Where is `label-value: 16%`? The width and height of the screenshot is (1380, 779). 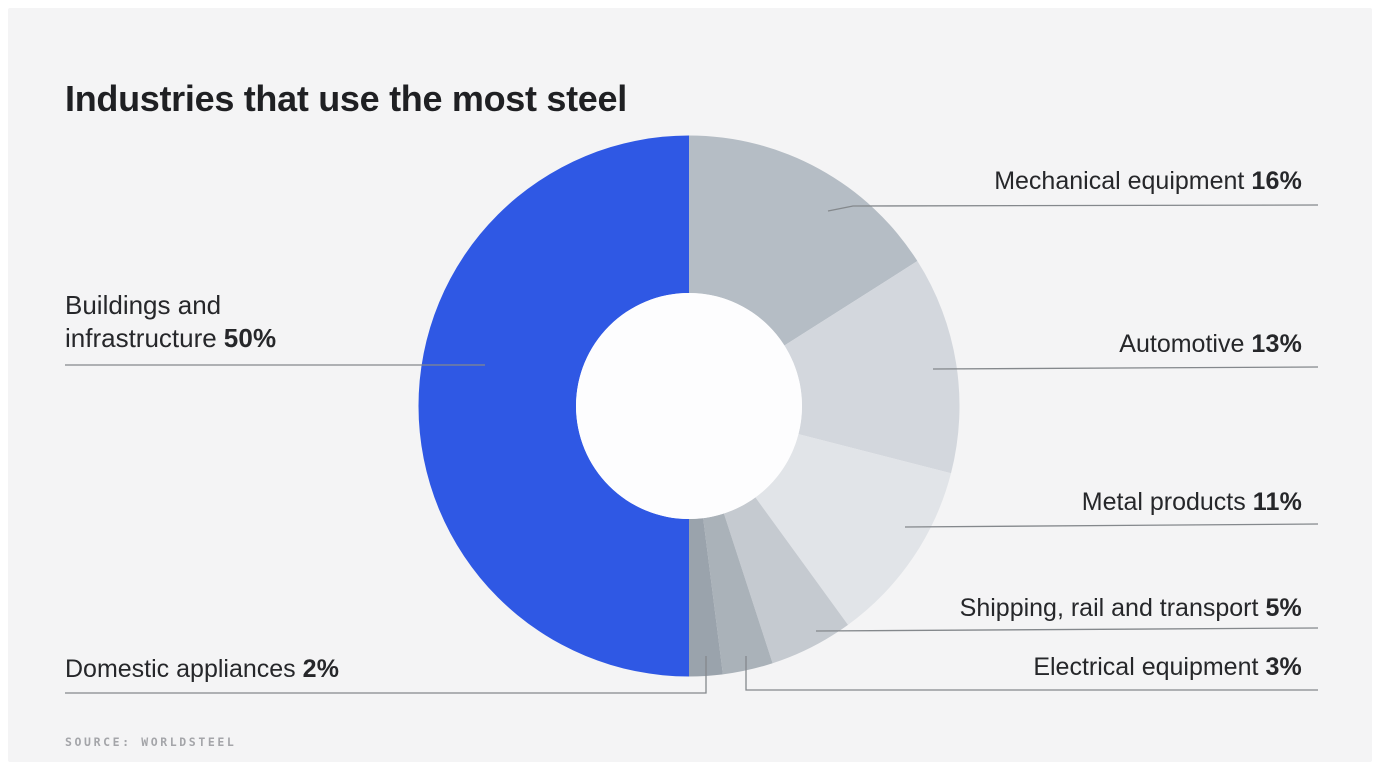
label-value: 16% is located at coordinates (1276, 181).